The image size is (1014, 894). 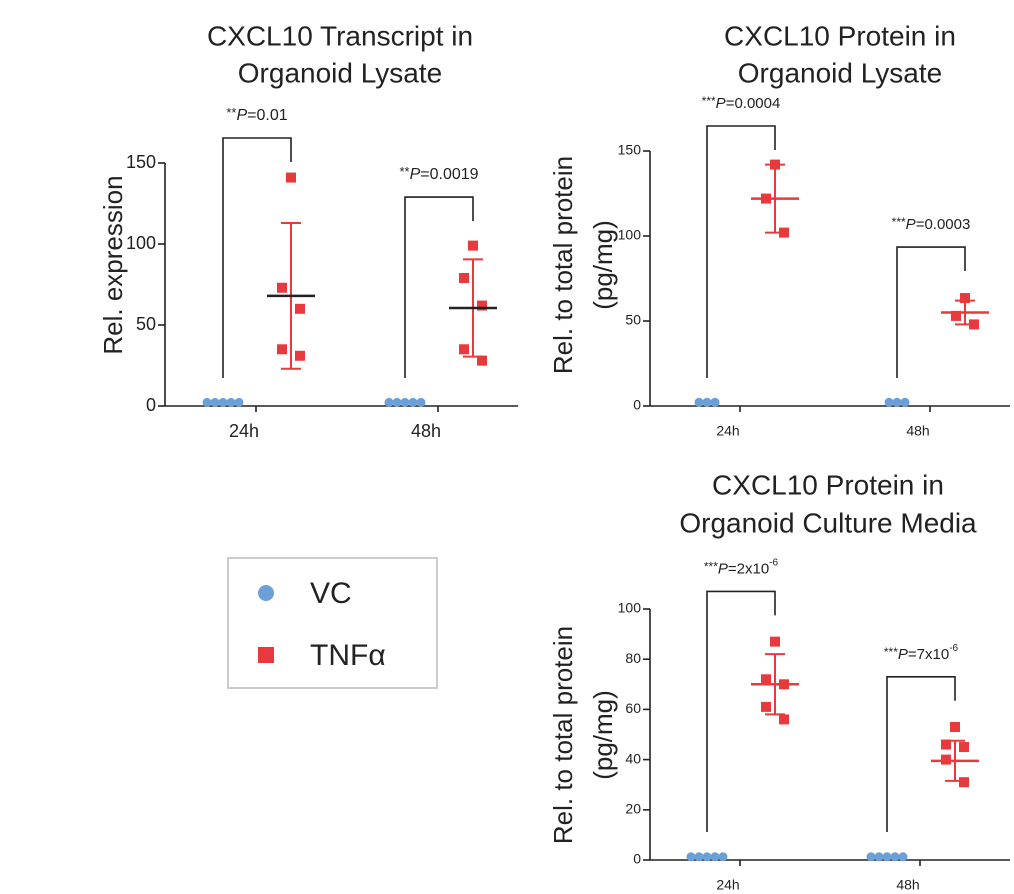 I want to click on p-value: =0.0019, so click(x=449, y=174).